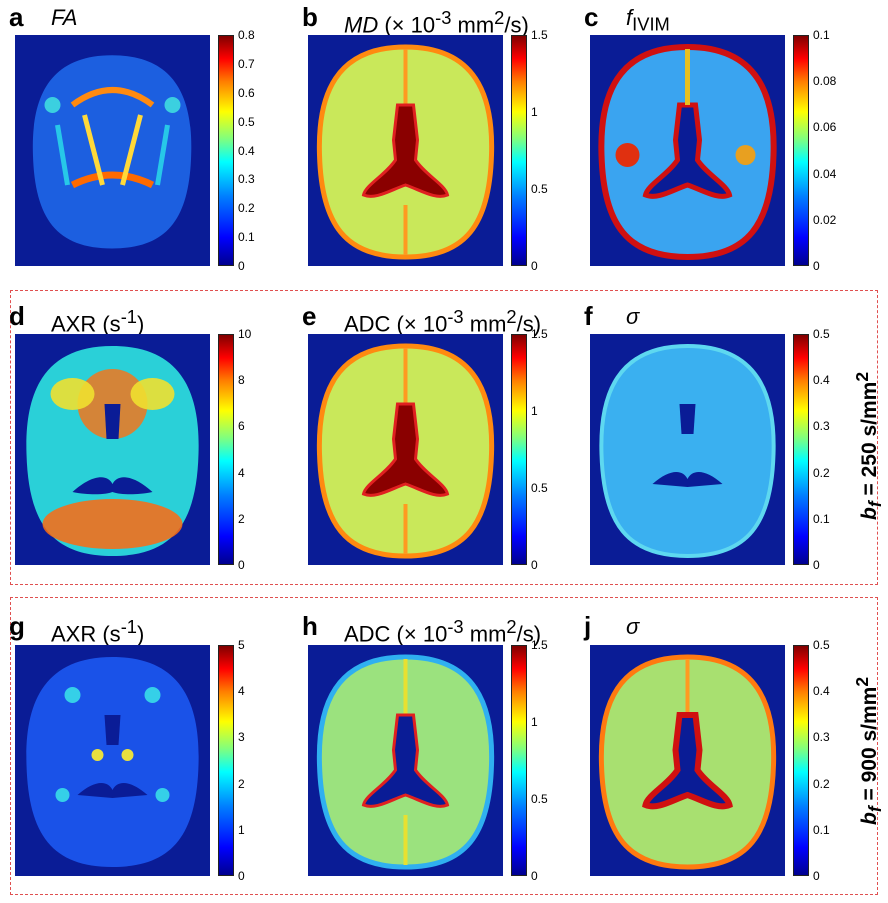 Image resolution: width=888 pixels, height=903 pixels. Describe the element at coordinates (246, 92) in the screenshot. I see `colorbar-tick: 0.6` at that location.